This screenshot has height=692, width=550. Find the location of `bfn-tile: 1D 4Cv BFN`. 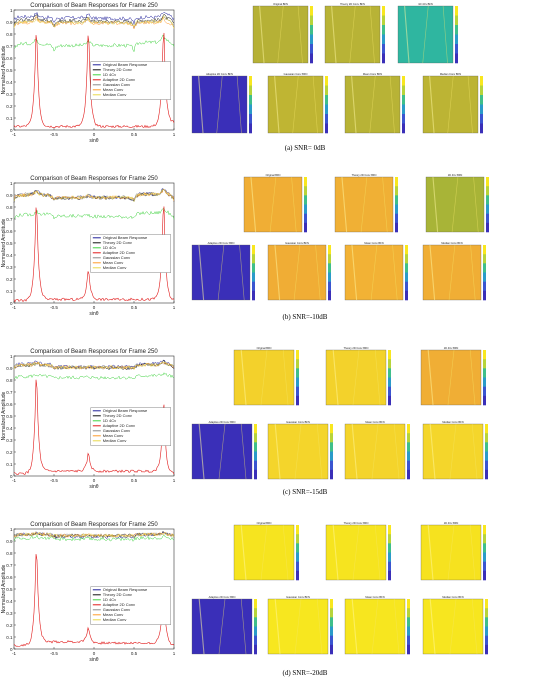

bfn-tile: 1D 4Cv BFN is located at coordinates (427, 33).